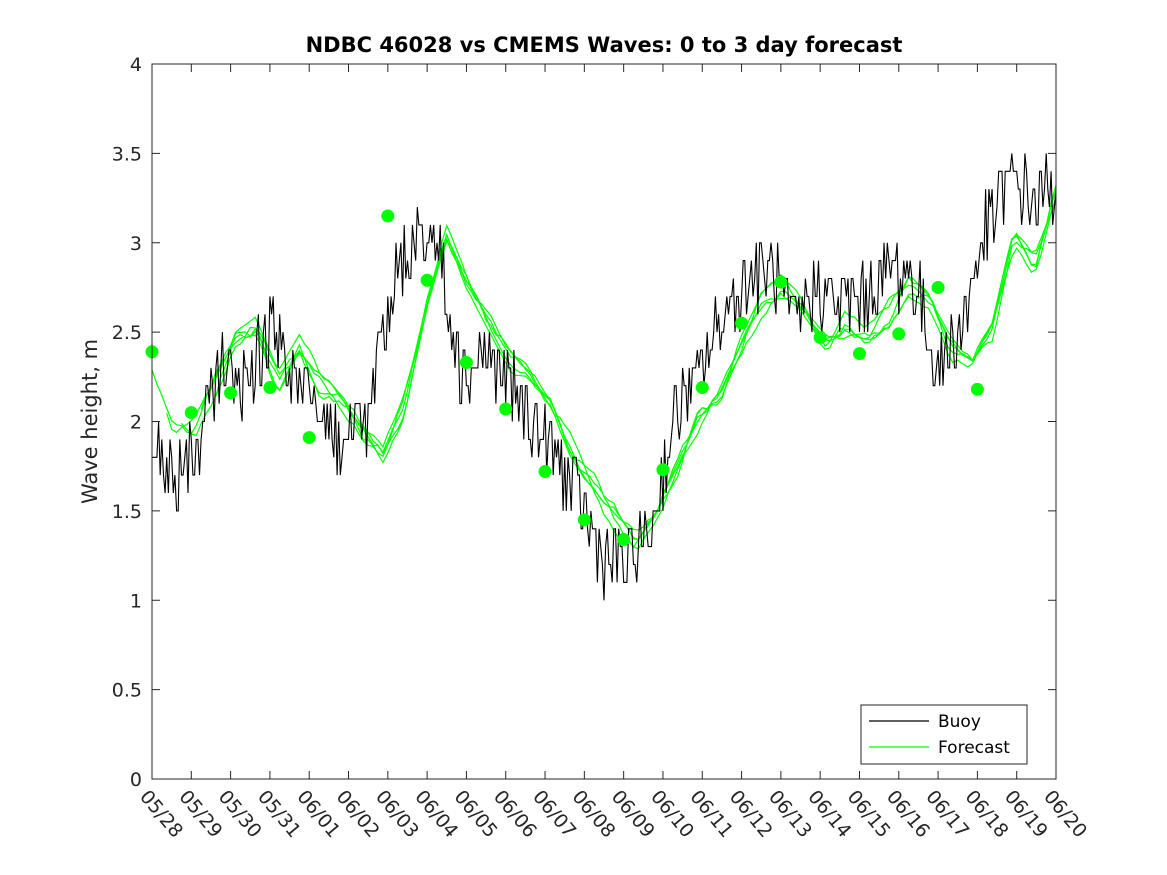 This screenshot has height=875, width=1167. Describe the element at coordinates (240, 814) in the screenshot. I see `x-tick-label: 05/30` at that location.